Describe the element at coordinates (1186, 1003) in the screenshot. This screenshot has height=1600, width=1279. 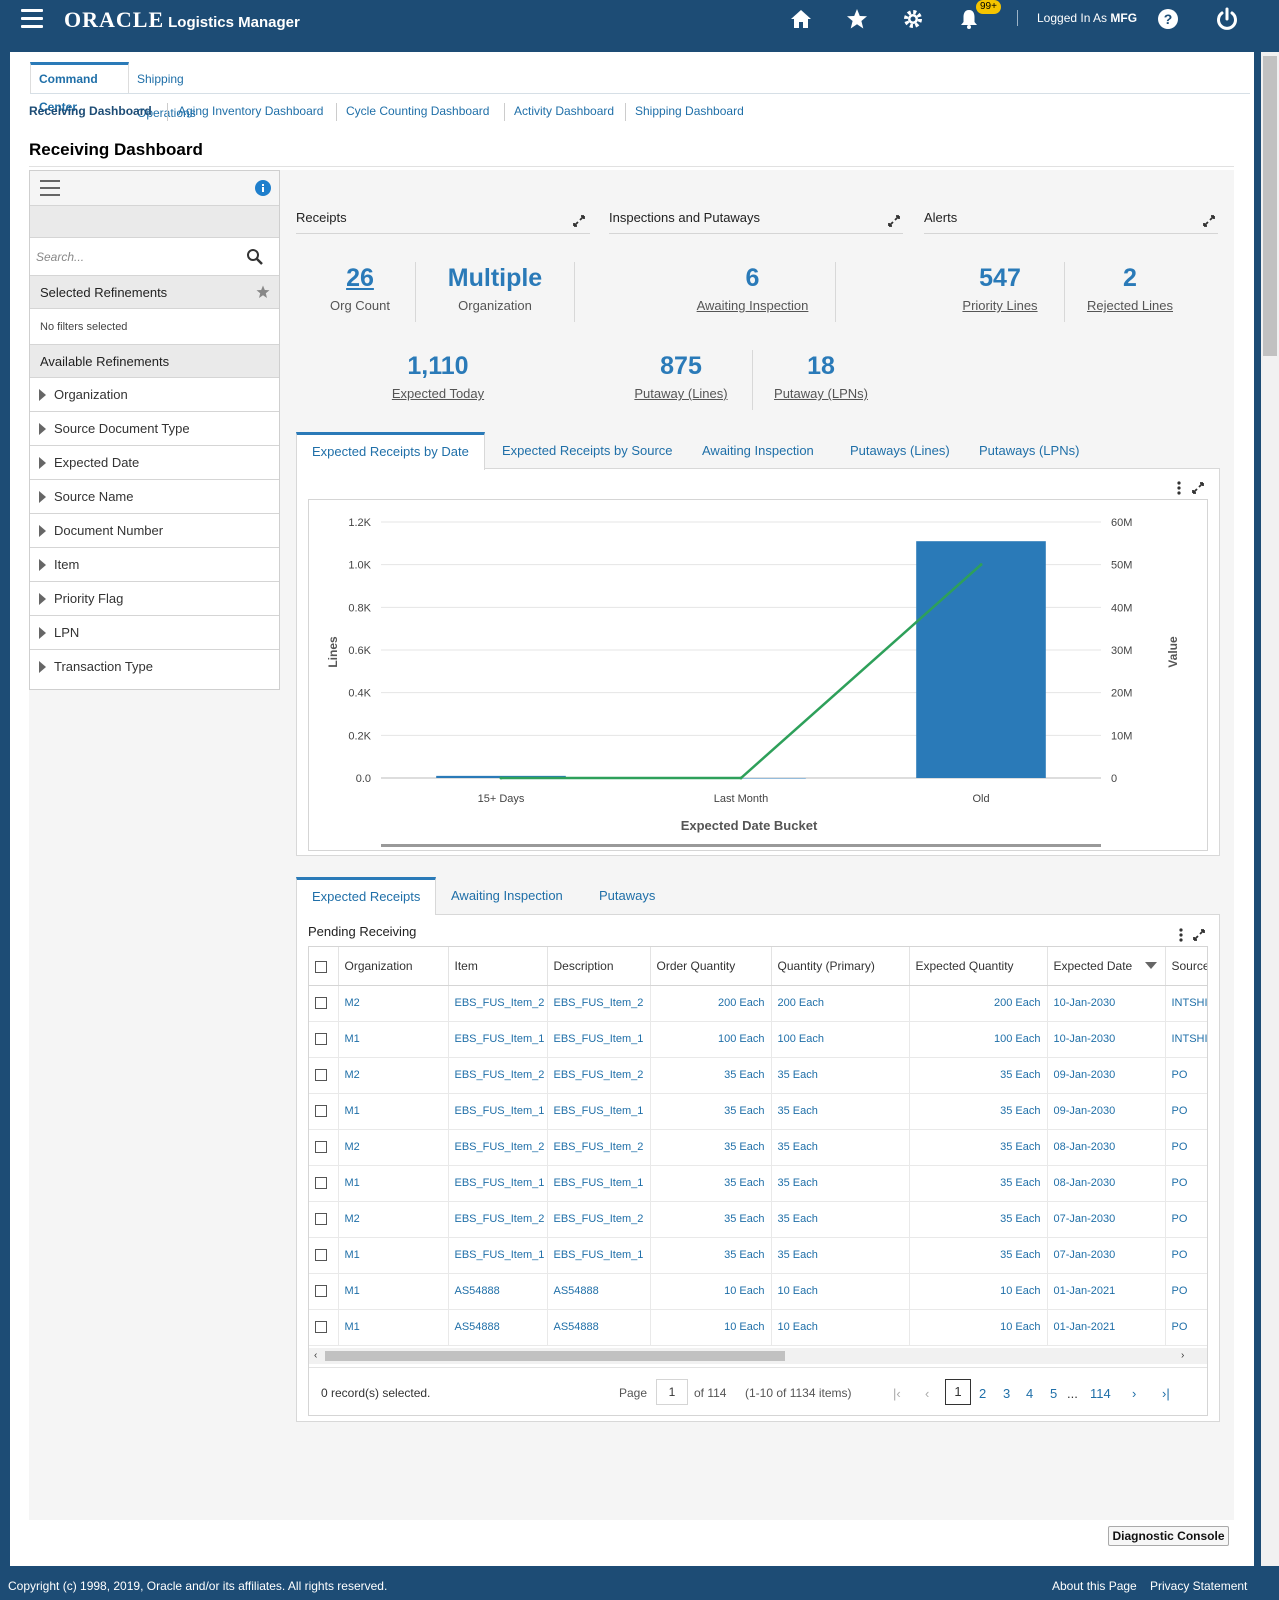
I see `cell-source: INTSHIP` at that location.